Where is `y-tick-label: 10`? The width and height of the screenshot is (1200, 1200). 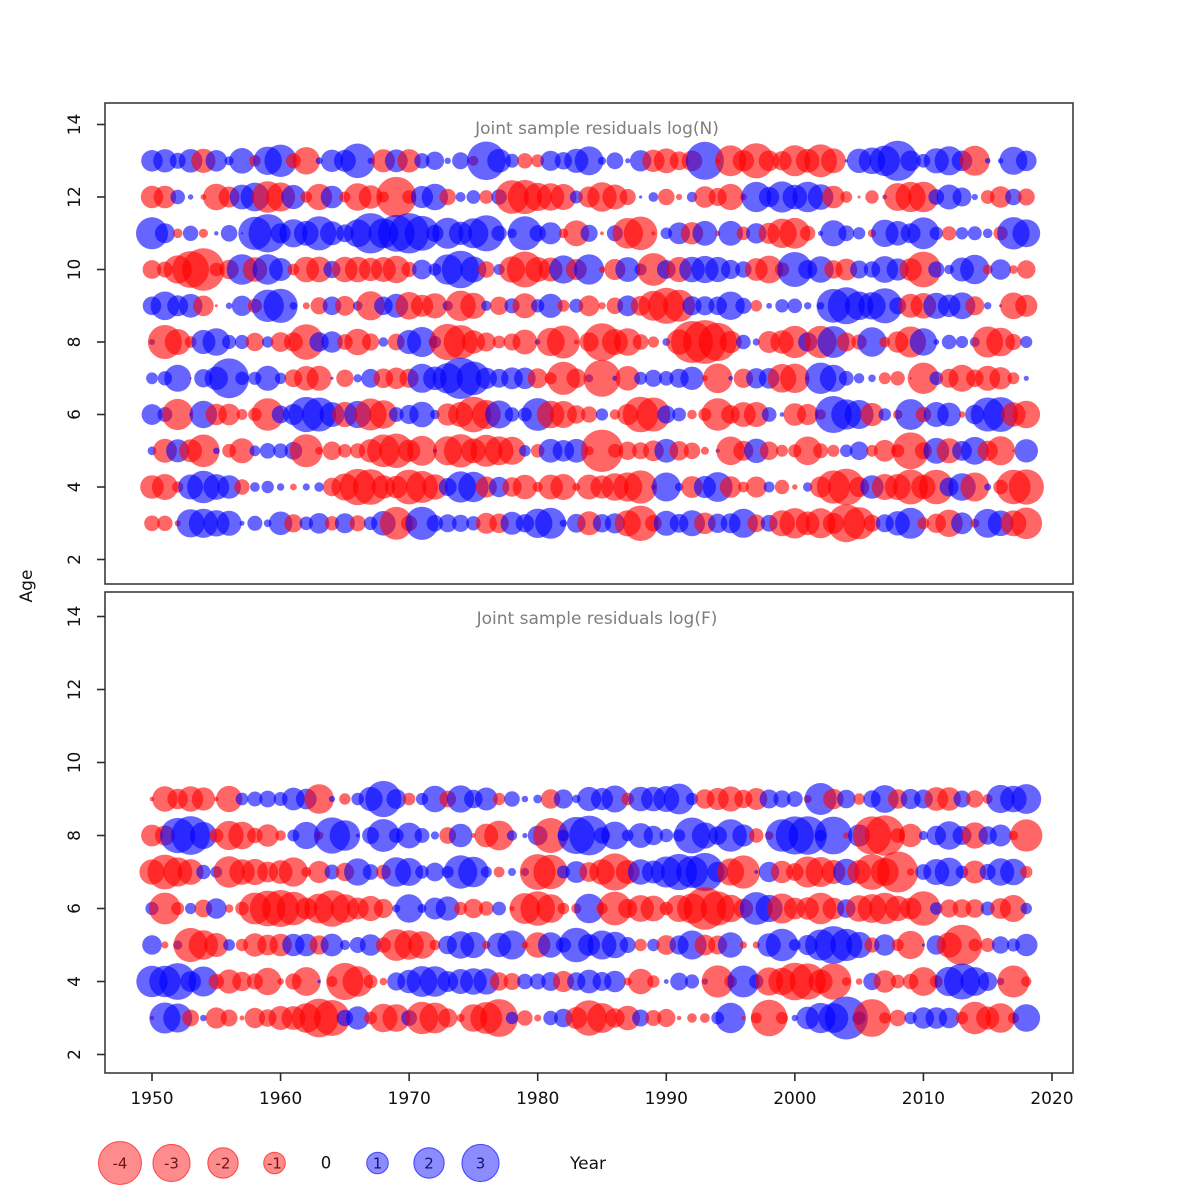
y-tick-label: 10 is located at coordinates (75, 270).